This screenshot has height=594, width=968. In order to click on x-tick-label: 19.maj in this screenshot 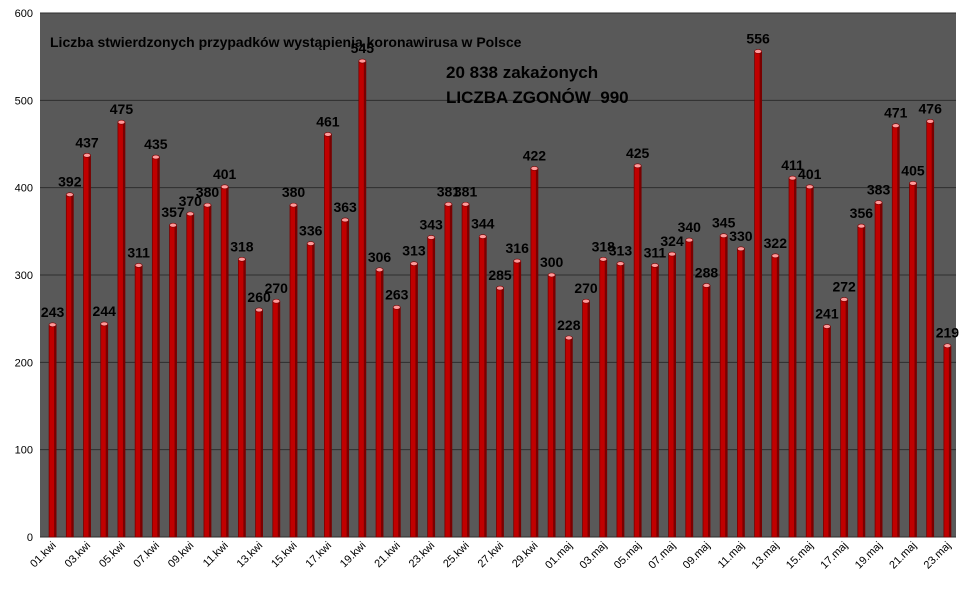, I will do `click(869, 556)`.